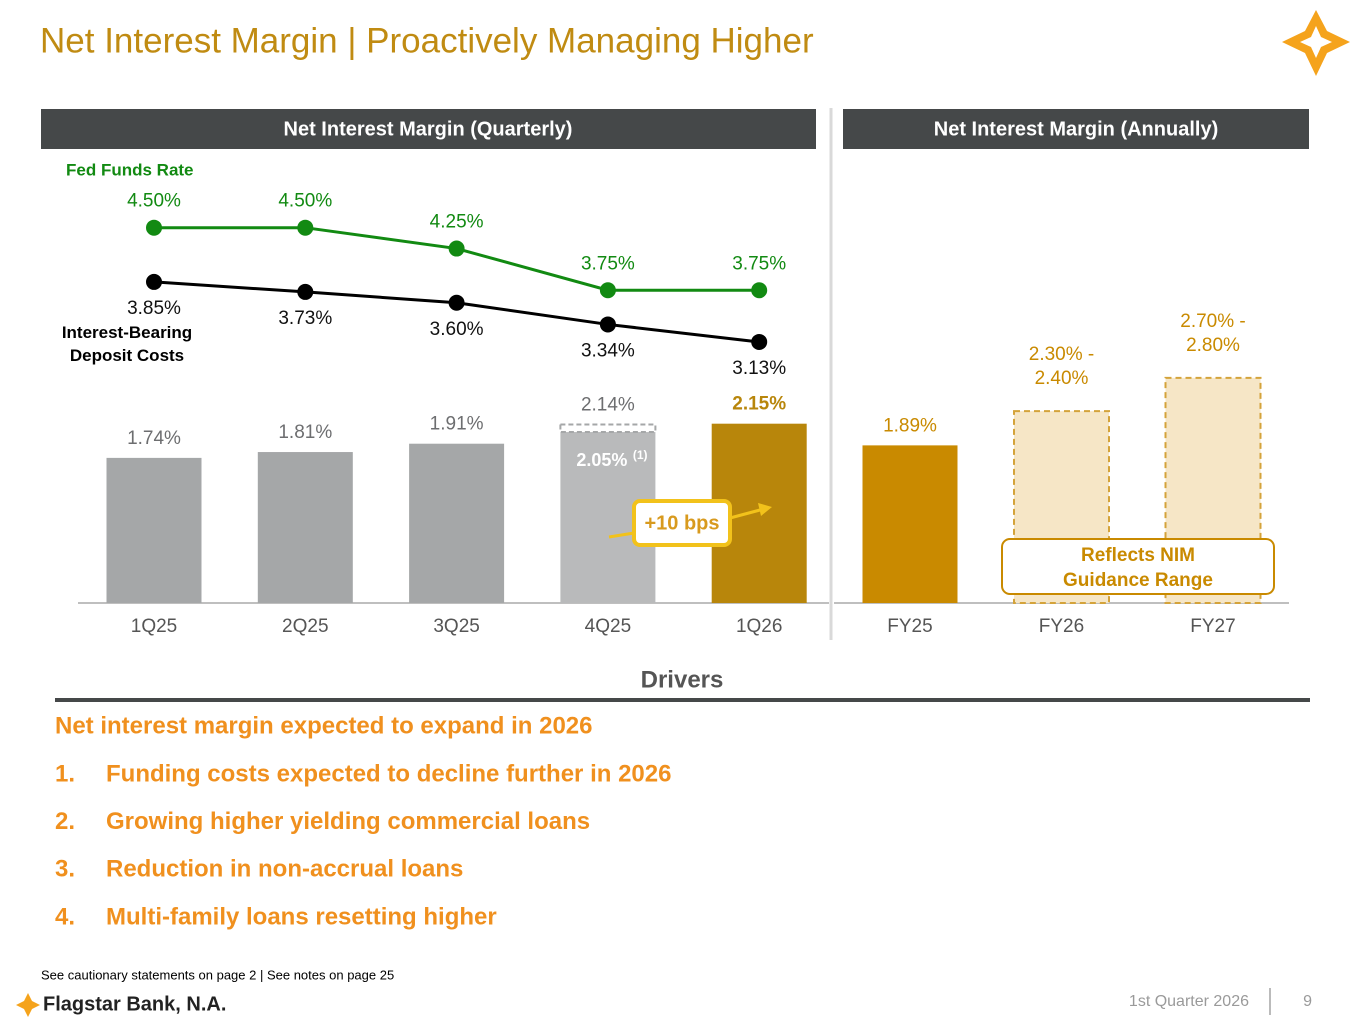  I want to click on line-value-label: 3.73%, so click(305, 318).